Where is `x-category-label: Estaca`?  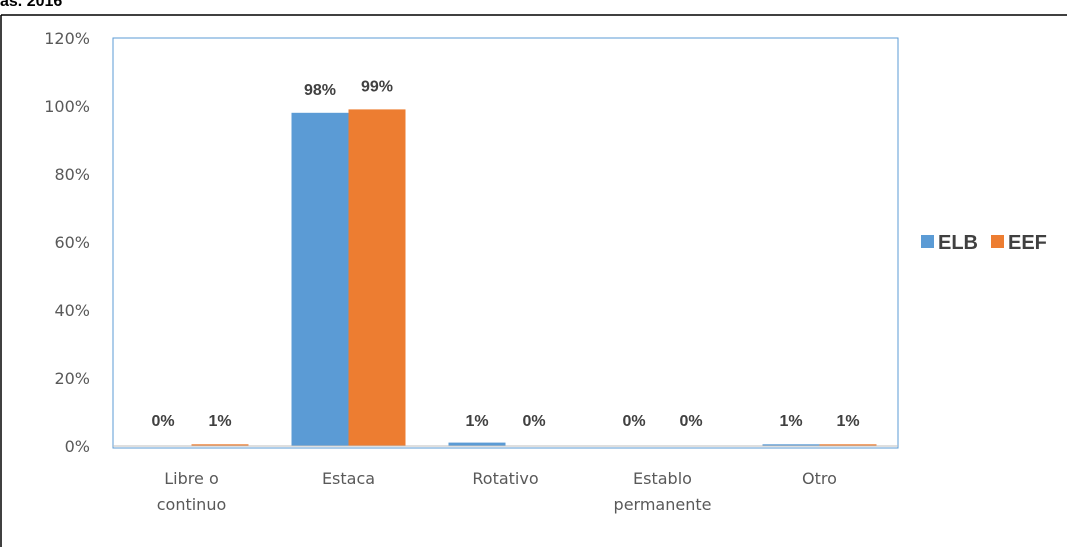 x-category-label: Estaca is located at coordinates (348, 478).